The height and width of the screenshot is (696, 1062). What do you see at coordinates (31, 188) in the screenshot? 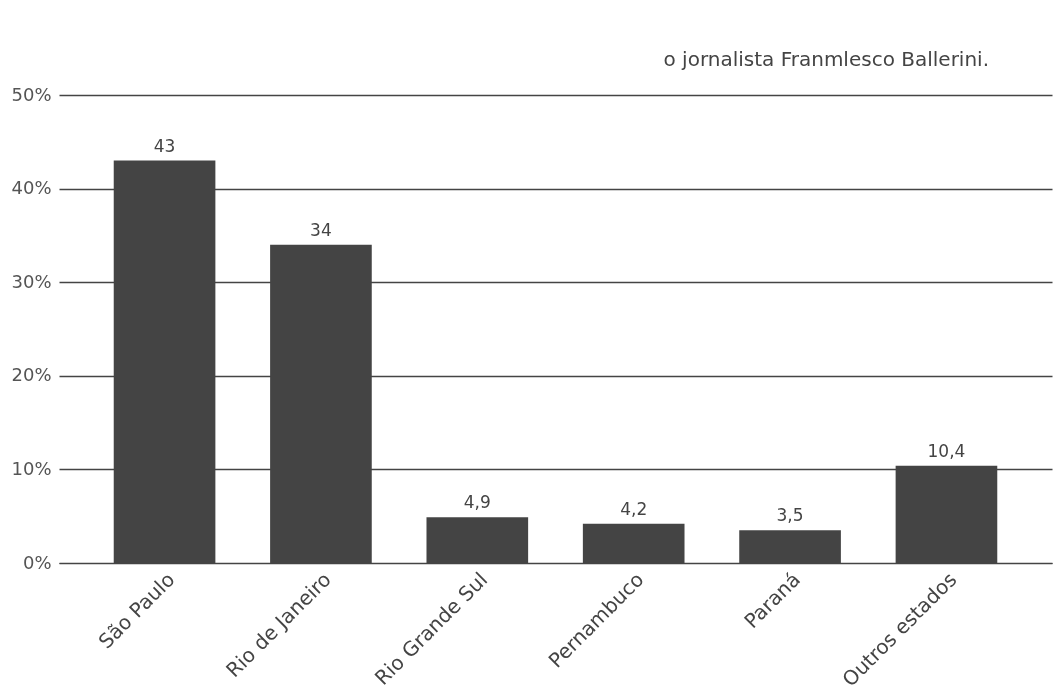
I see `y-tick-label: 40%` at bounding box center [31, 188].